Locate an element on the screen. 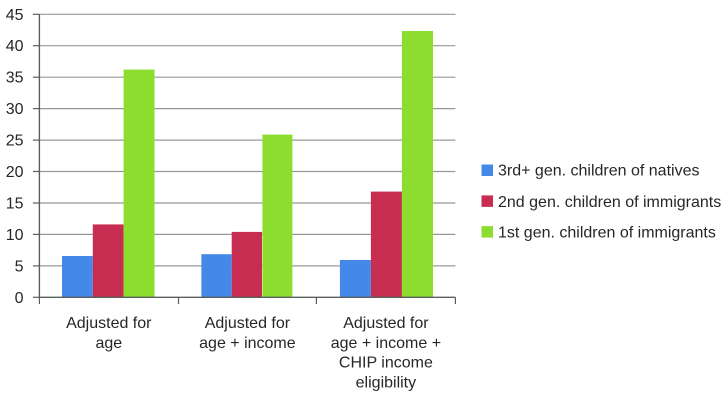 The image size is (723, 406). svg-text:1st gen. children of immigrant: 1st gen. children of immigrants is located at coordinates (607, 233).